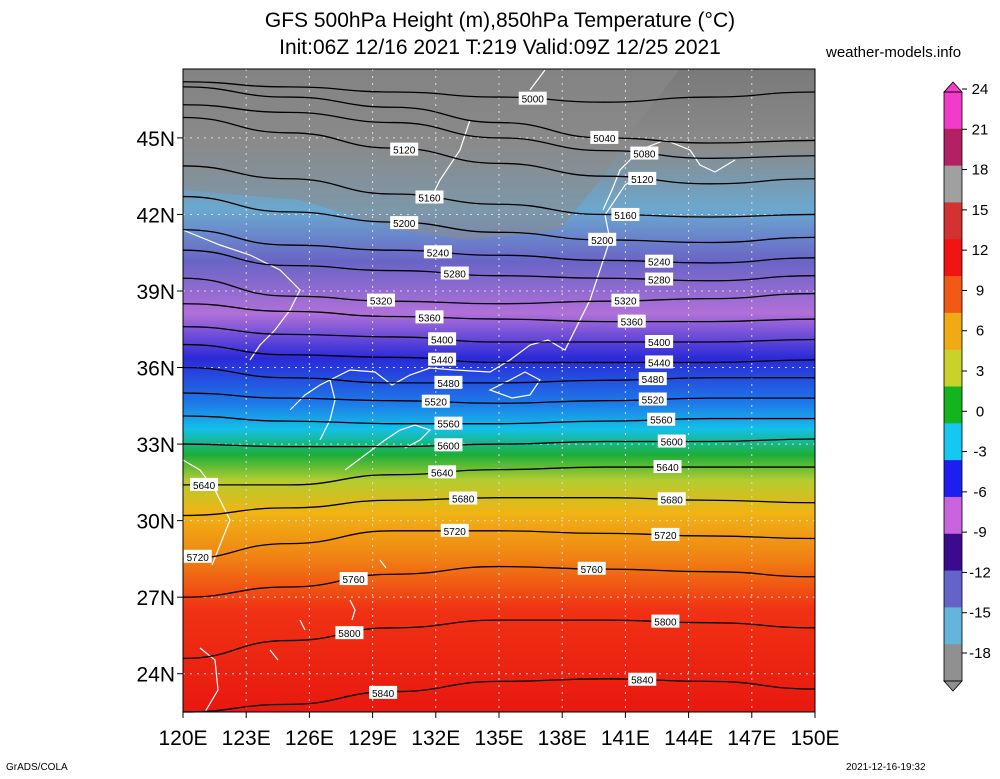  What do you see at coordinates (953, 686) in the screenshot?
I see `colorbar-bottom-arrow` at bounding box center [953, 686].